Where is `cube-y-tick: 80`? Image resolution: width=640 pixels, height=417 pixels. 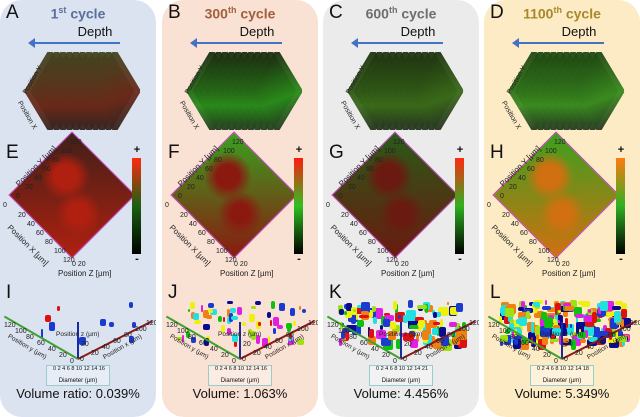
cube-y-tick: 80 is located at coordinates (379, 160).